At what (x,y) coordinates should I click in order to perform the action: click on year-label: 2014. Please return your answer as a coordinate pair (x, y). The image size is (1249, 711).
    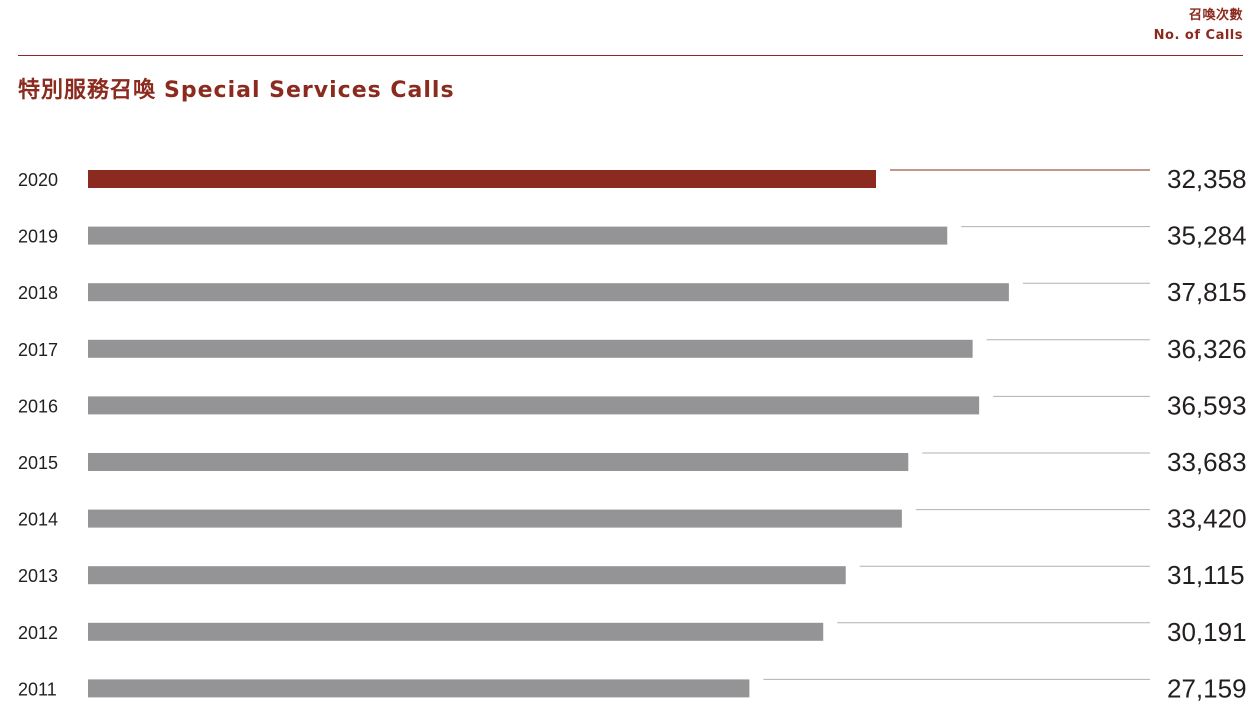
    Looking at the image, I should click on (38, 520).